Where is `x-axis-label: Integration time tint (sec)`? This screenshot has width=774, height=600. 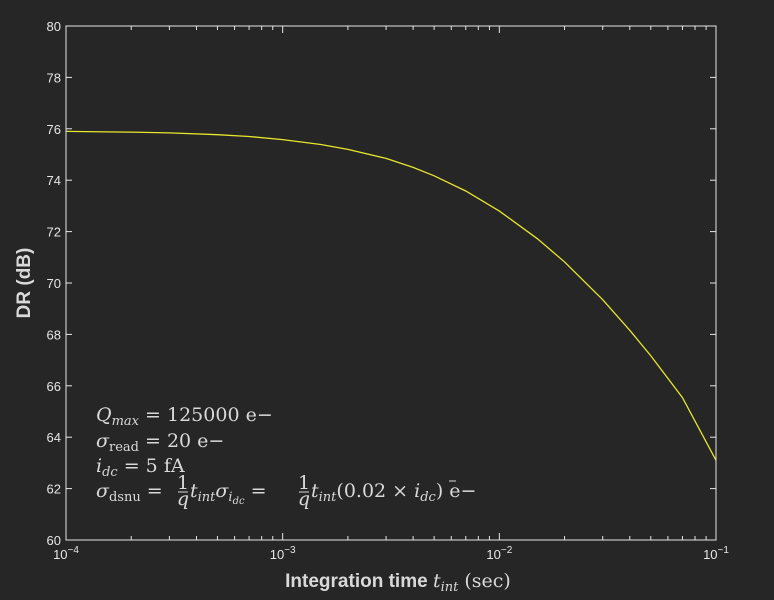 x-axis-label: Integration time tint (sec) is located at coordinates (398, 582).